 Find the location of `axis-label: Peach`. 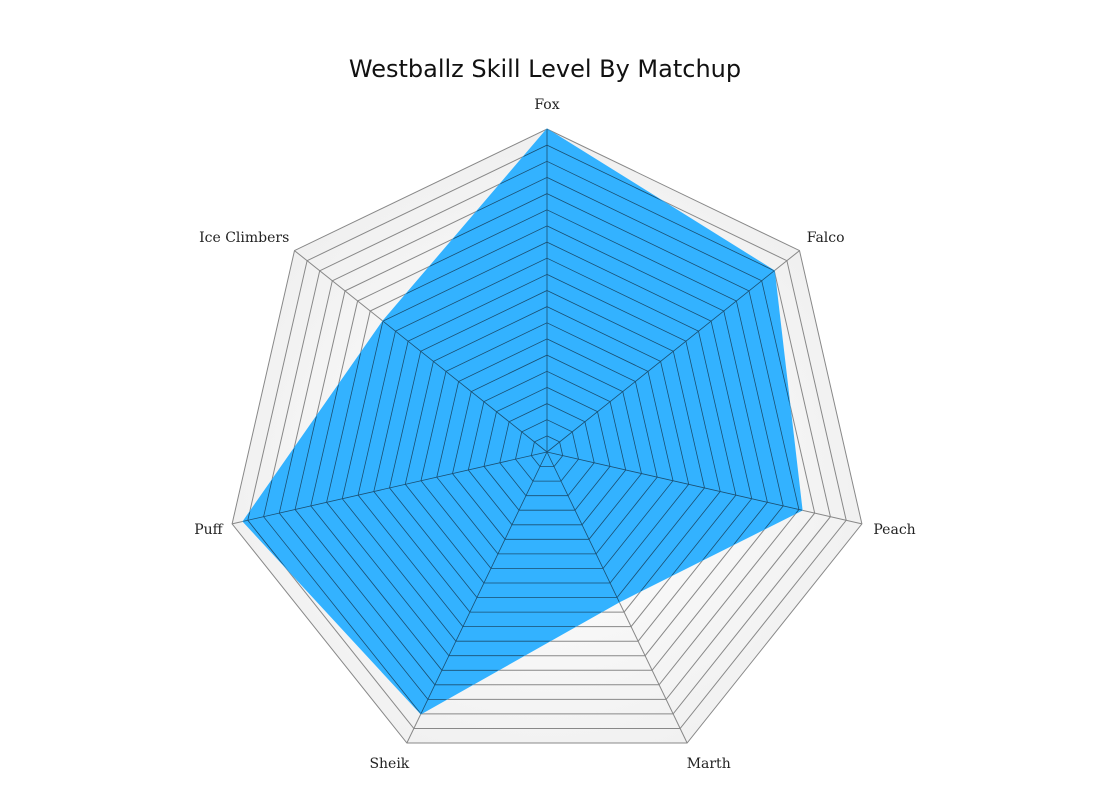

axis-label: Peach is located at coordinates (894, 530).